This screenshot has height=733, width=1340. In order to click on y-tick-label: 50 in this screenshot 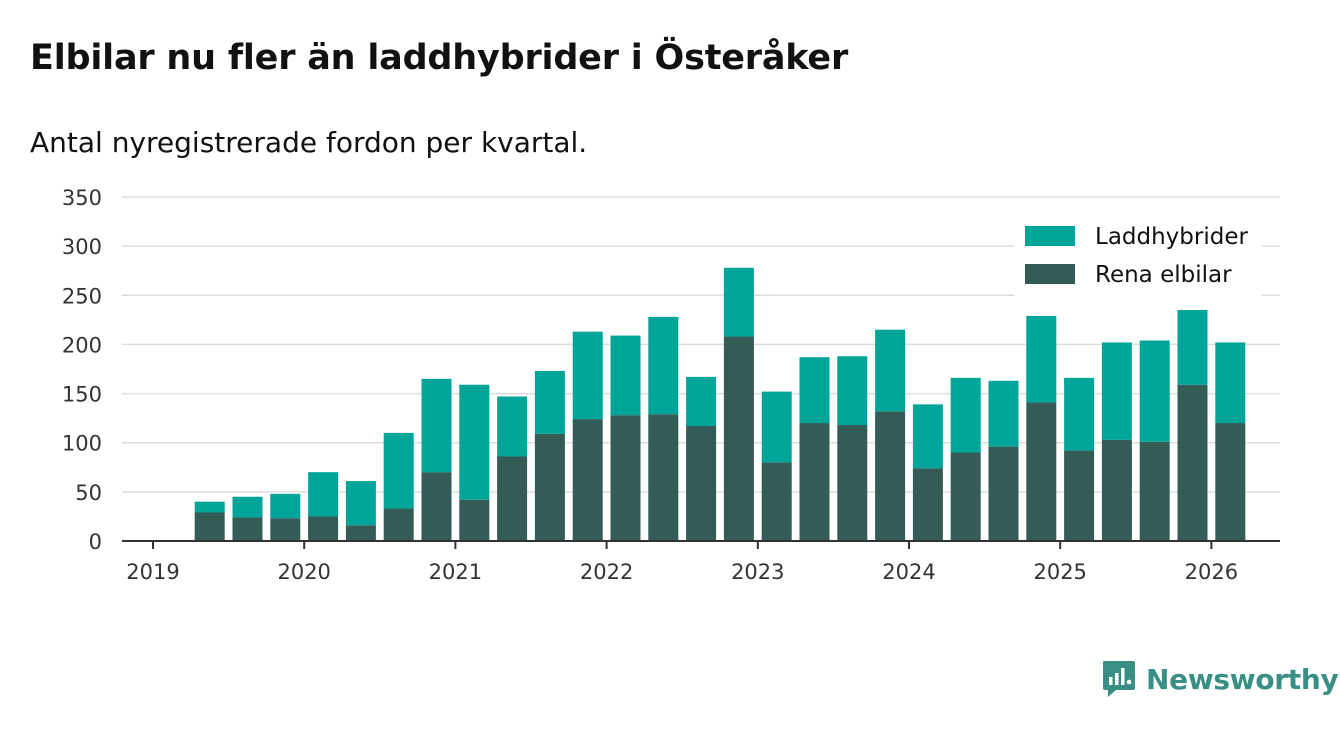, I will do `click(88, 493)`.